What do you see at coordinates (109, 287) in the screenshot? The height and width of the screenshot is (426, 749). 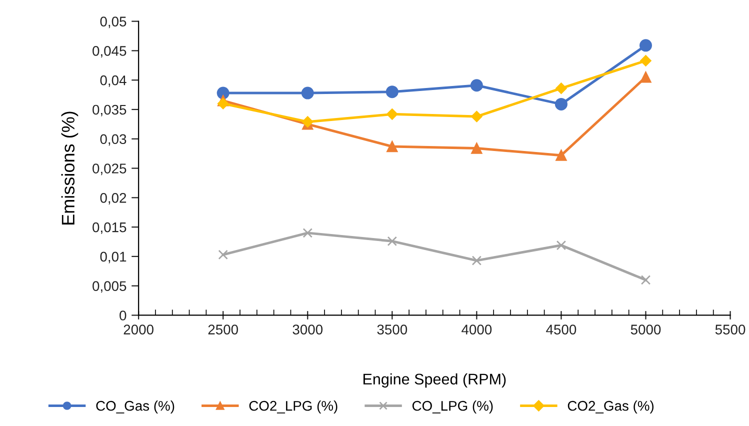 I see `y-tick-label: 0,005` at bounding box center [109, 287].